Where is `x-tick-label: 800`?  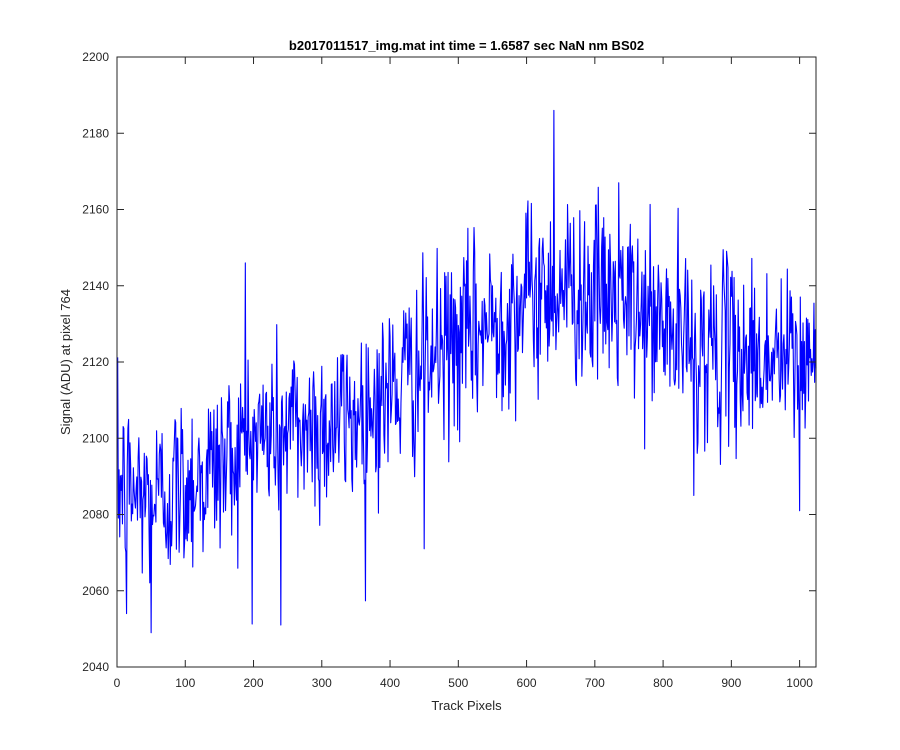
x-tick-label: 800 is located at coordinates (663, 683).